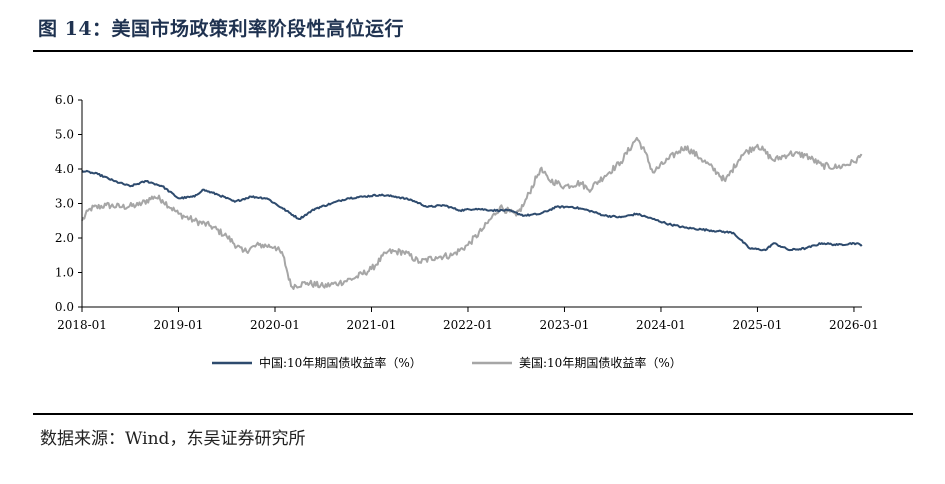 The image size is (945, 484). What do you see at coordinates (472, 210) in the screenshot?
I see `series-line-china` at bounding box center [472, 210].